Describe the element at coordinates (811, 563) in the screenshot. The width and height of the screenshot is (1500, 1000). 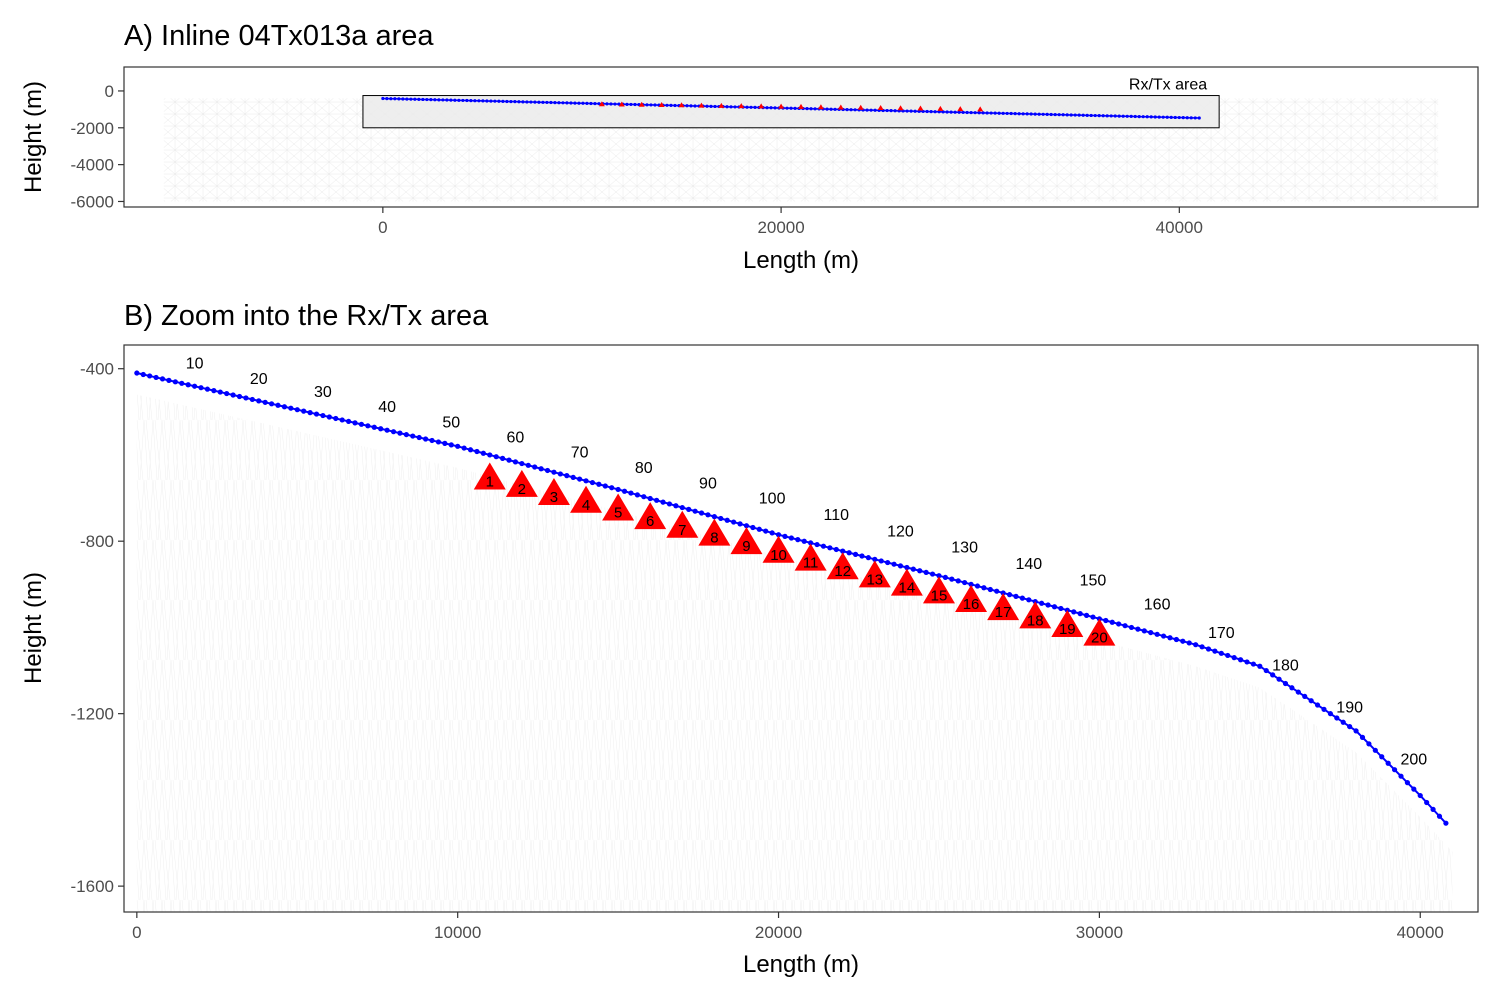
I see `transmitter-label: 11` at that location.